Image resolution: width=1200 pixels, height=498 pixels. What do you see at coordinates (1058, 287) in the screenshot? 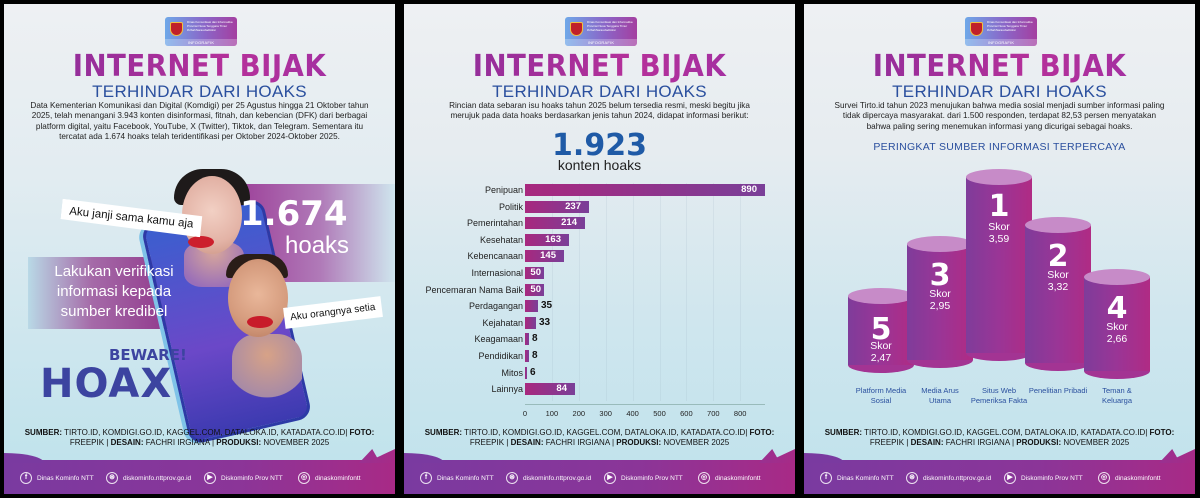
I see `score-value: 3,32` at bounding box center [1058, 287].